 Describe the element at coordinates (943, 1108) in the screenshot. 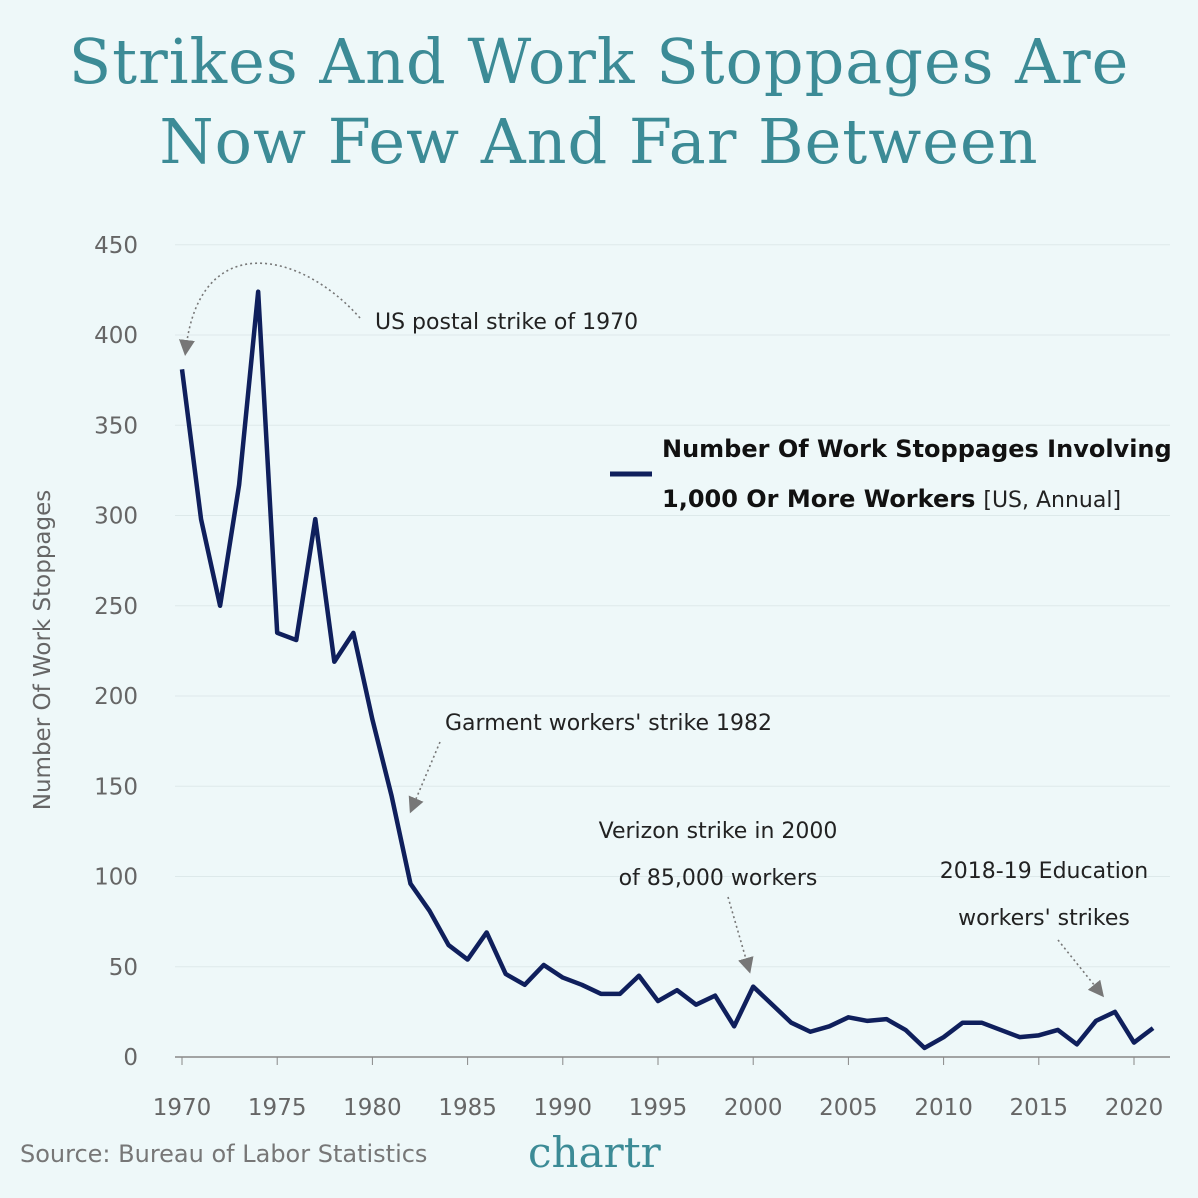

I see `x-tick-label: 2010` at that location.